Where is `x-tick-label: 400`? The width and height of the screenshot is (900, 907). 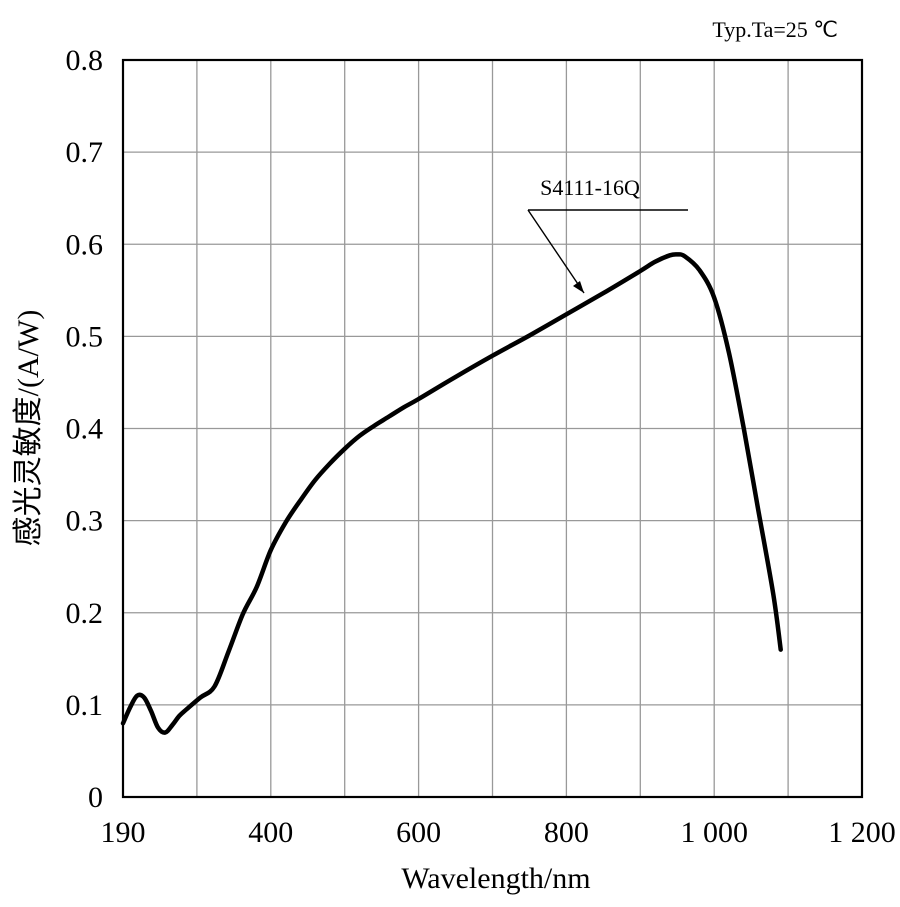 x-tick-label: 400 is located at coordinates (270, 832).